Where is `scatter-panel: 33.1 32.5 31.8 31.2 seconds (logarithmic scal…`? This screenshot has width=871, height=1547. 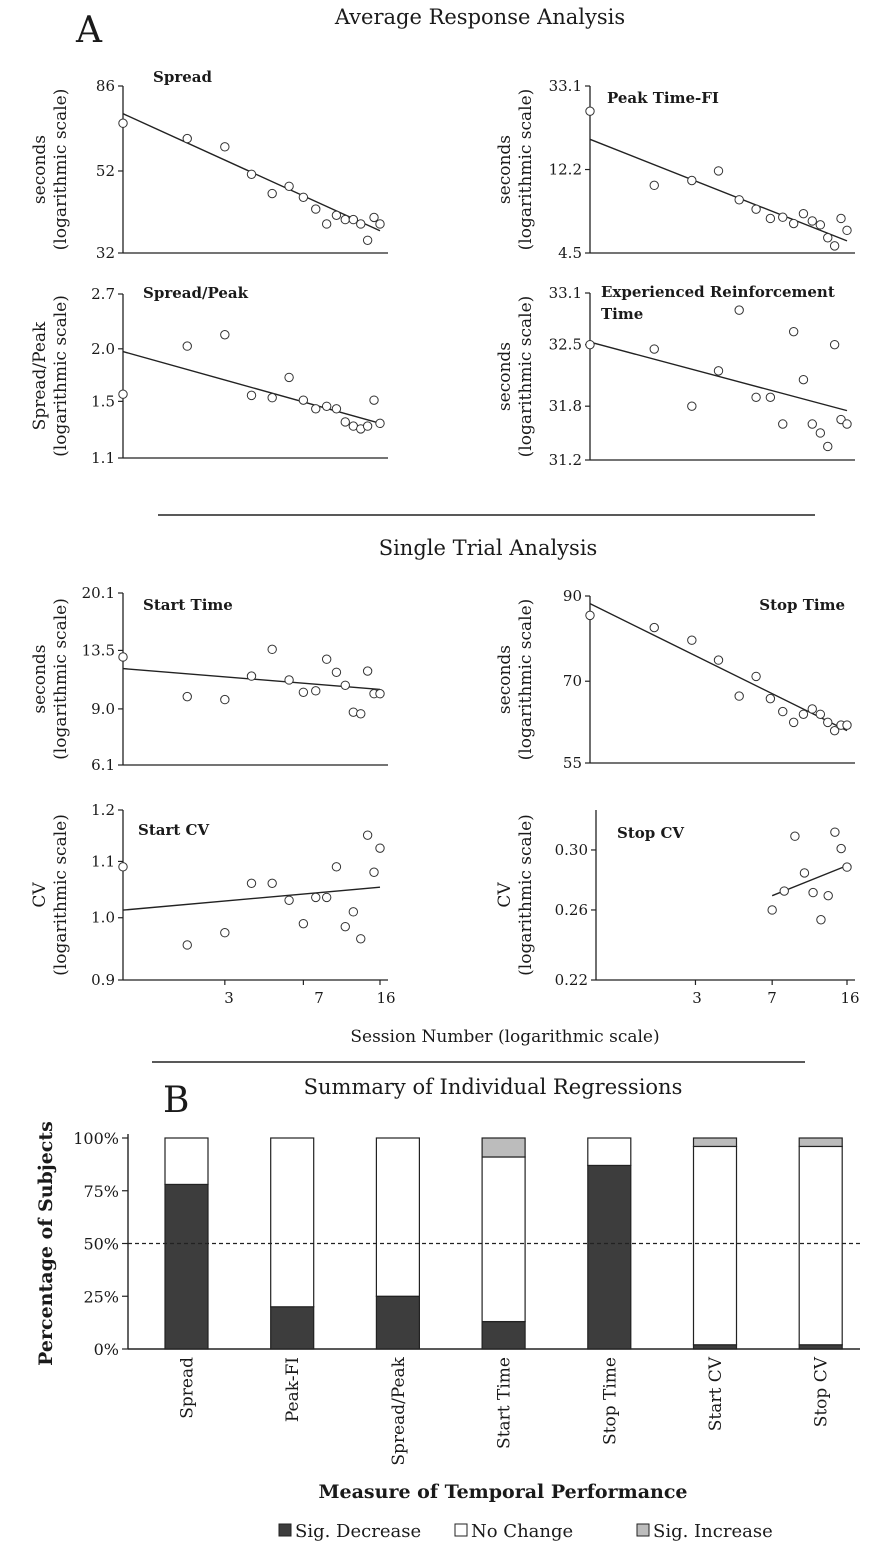
scatter-panel: 33.1 32.5 31.8 31.2 seconds (logarithmic scal… is located at coordinates (675, 376).